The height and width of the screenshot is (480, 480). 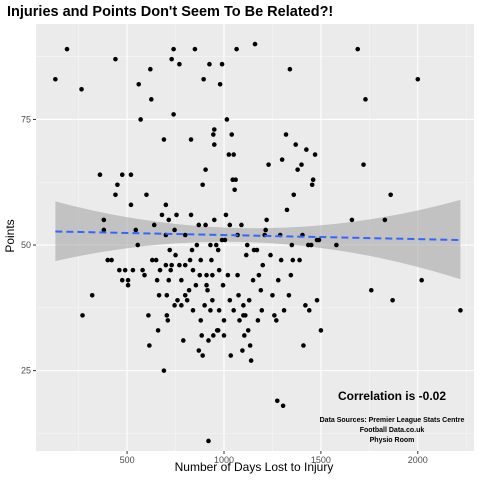 What do you see at coordinates (26, 371) in the screenshot?
I see `y-tick-label: 25` at bounding box center [26, 371].